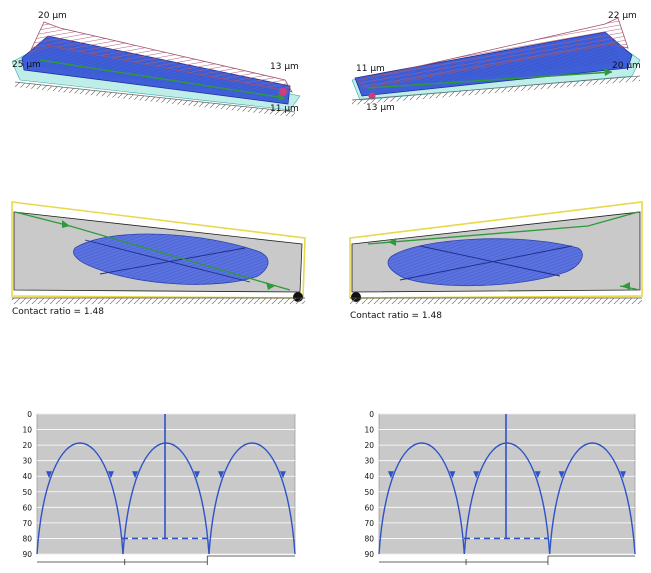 This screenshot has height=573, width=651. I want to click on line-of-action, so click(503, 228).